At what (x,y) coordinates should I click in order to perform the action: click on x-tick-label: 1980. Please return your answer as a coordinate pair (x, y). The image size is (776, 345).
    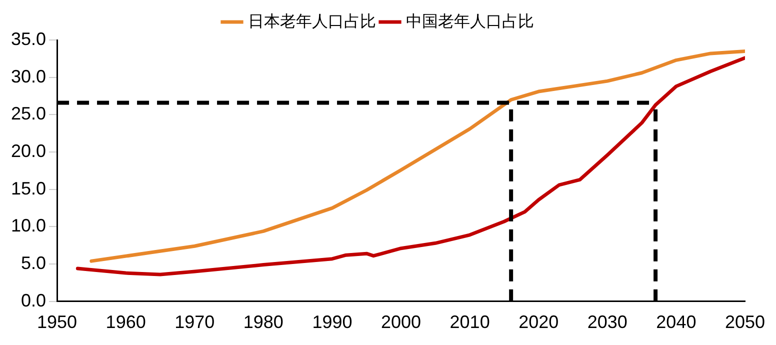
    Looking at the image, I should click on (263, 322).